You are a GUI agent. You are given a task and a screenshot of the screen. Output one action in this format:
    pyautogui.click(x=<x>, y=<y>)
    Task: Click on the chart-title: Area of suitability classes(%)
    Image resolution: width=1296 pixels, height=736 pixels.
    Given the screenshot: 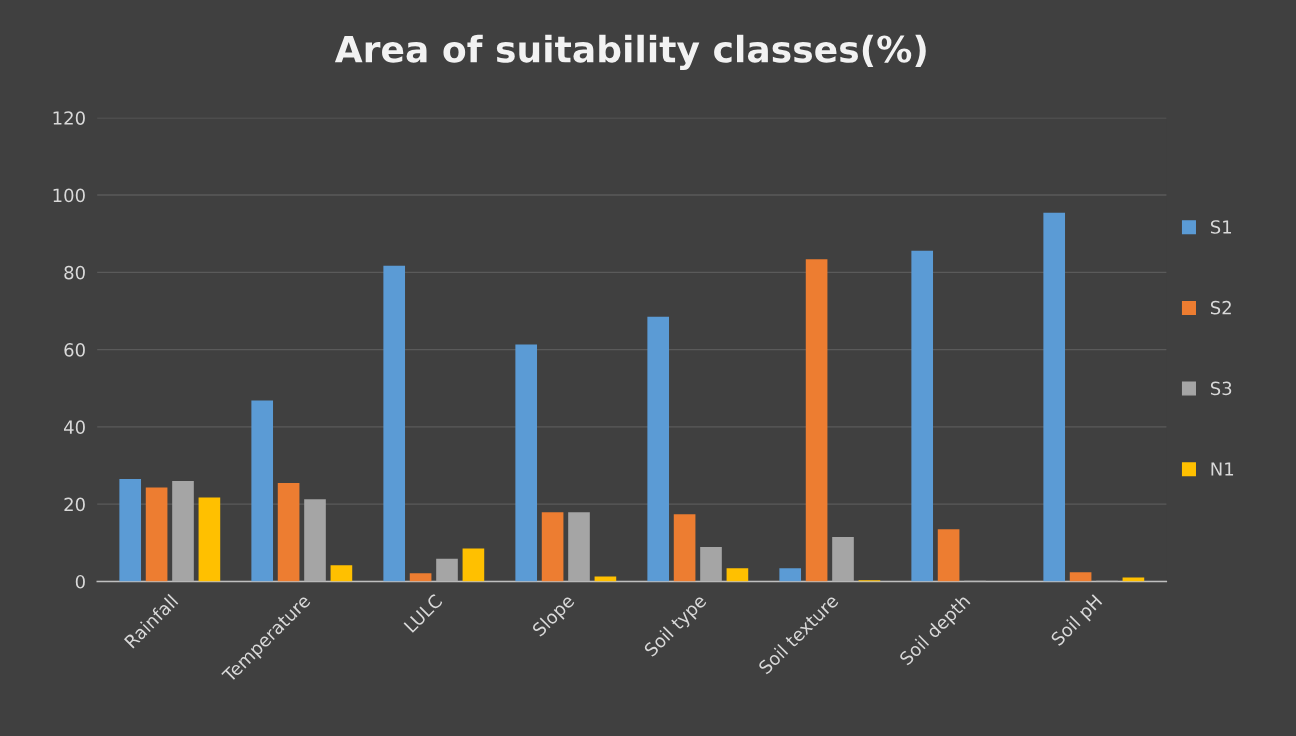 What is the action you would take?
    pyautogui.click(x=630, y=52)
    